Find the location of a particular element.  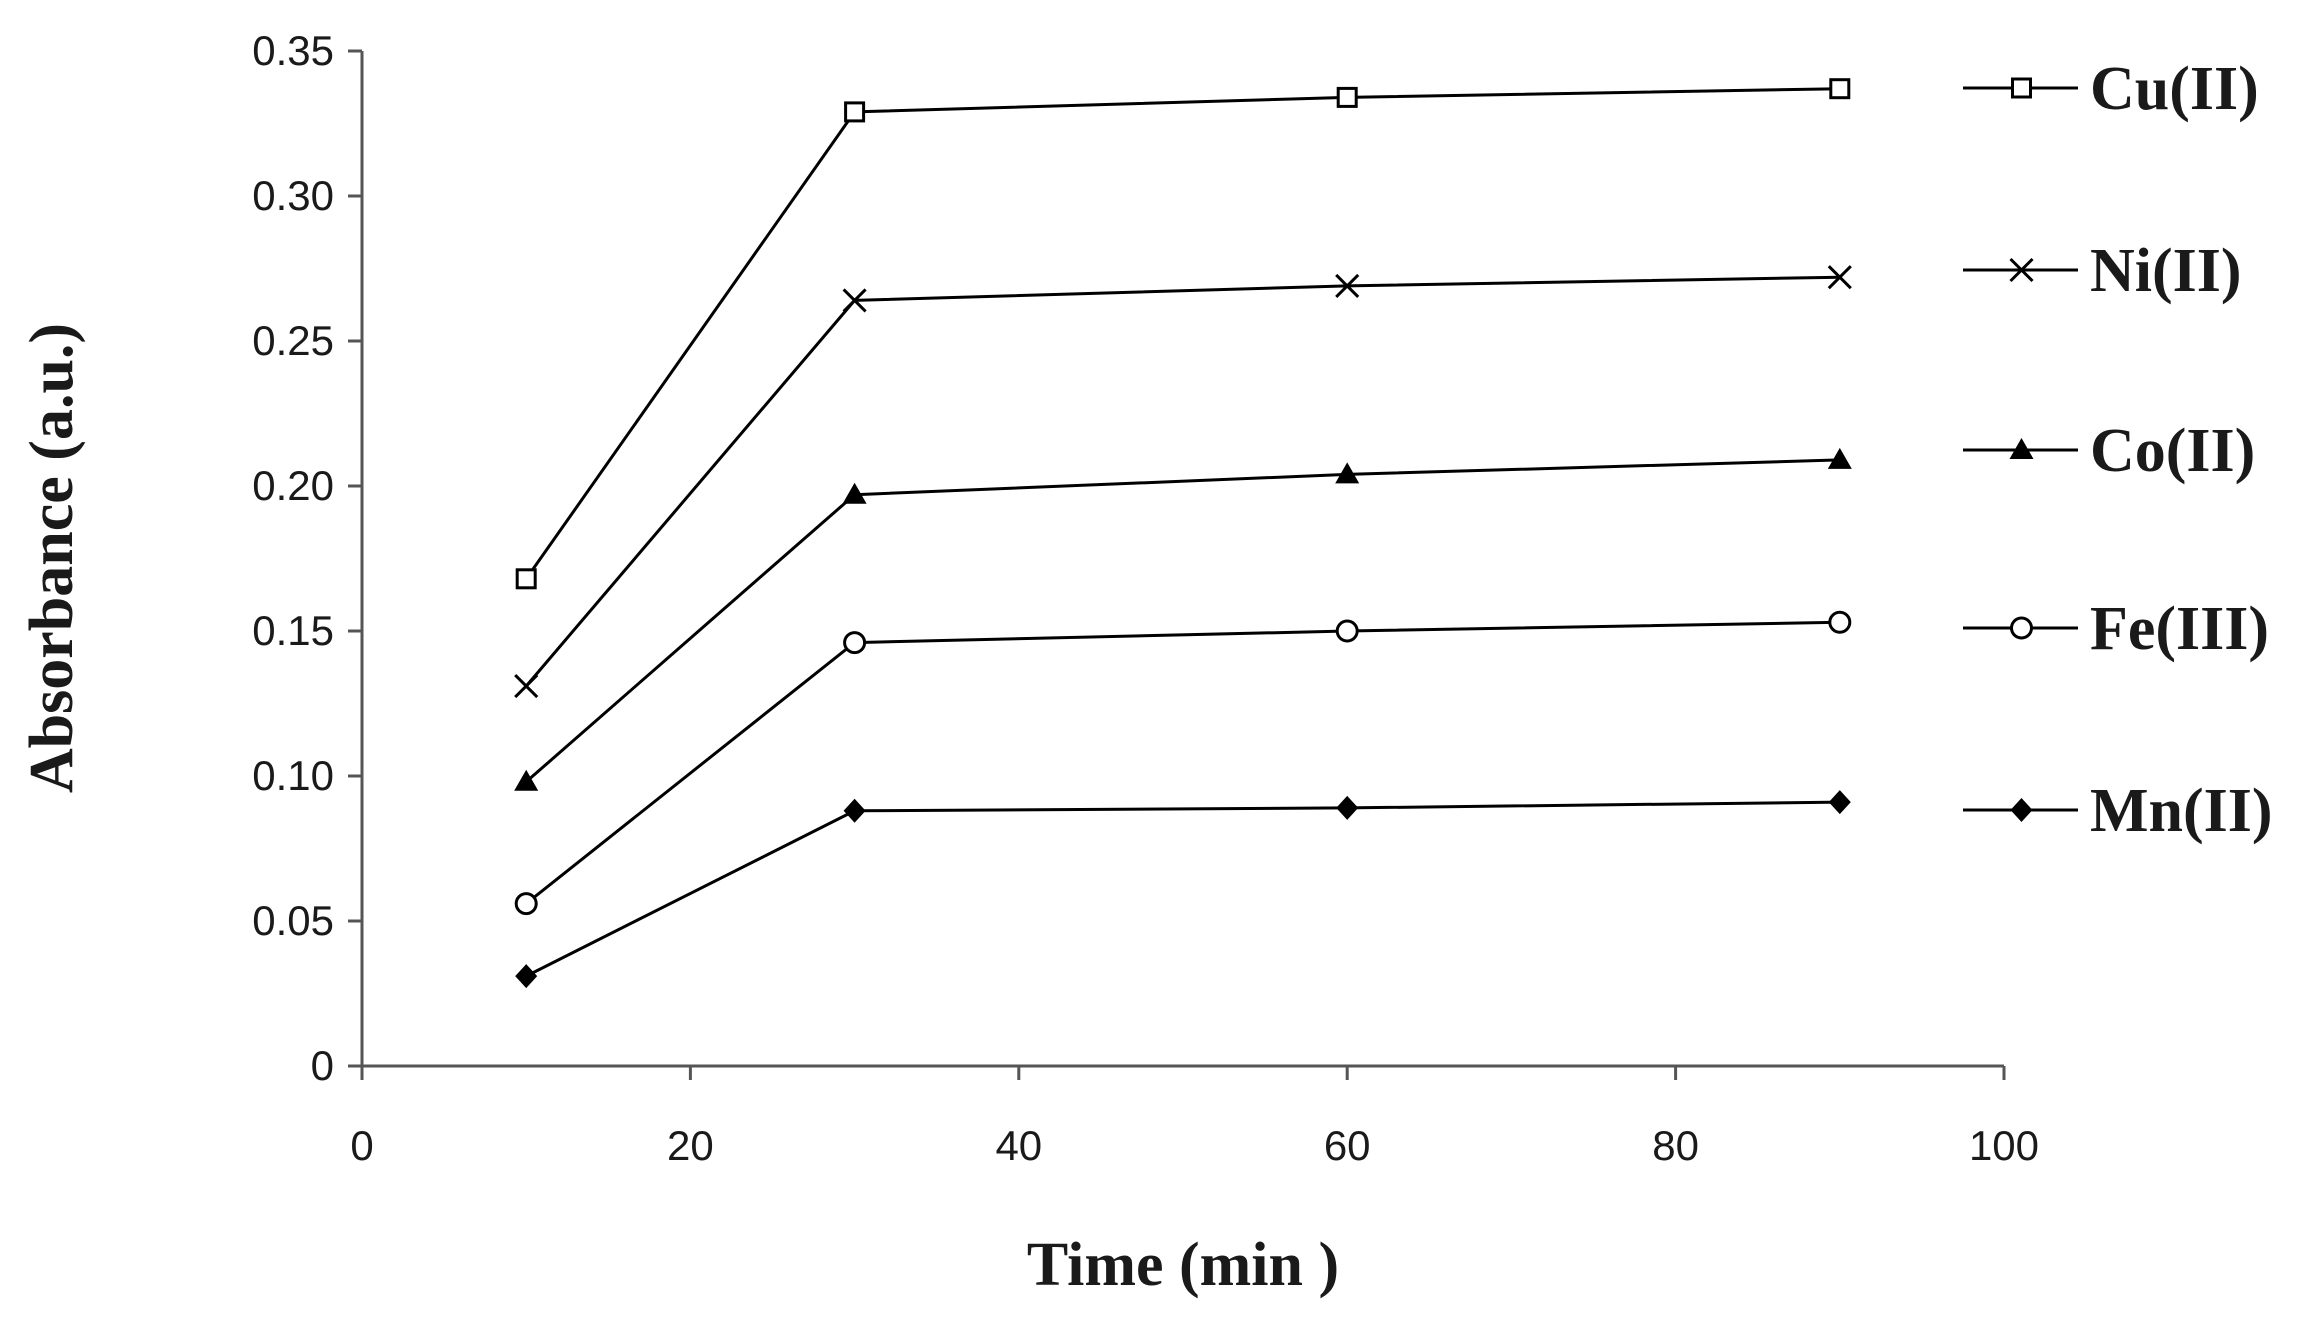

x-axis-title: Time (min ) is located at coordinates (1183, 1265).